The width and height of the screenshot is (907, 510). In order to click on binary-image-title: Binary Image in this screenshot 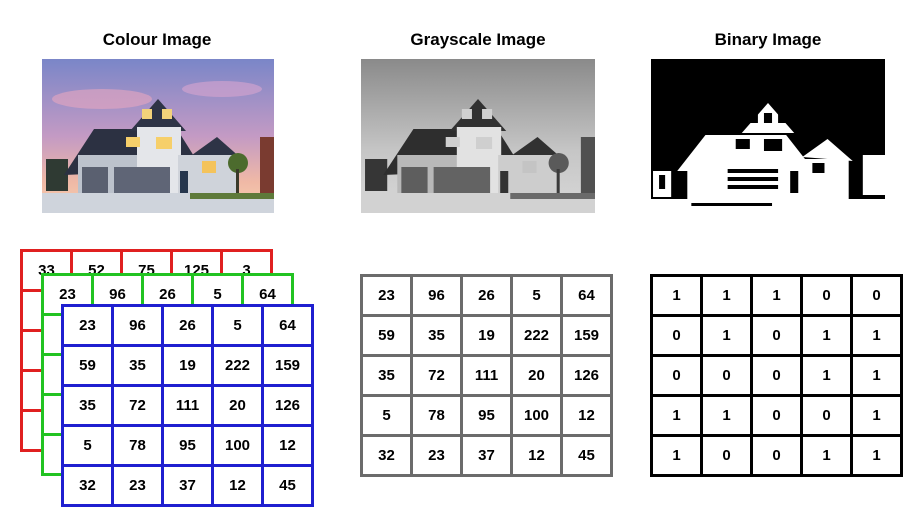, I will do `click(768, 39)`.